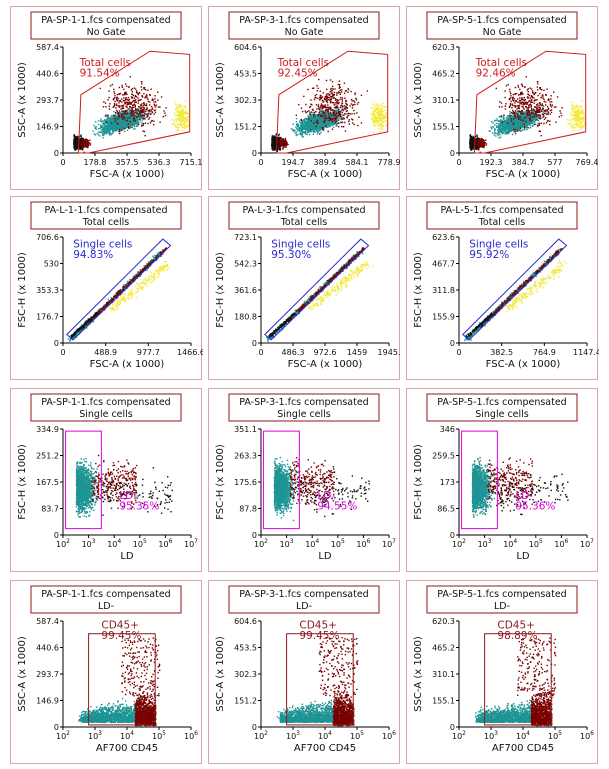 This screenshot has width=609, height=769. Describe the element at coordinates (22, 100) in the screenshot. I see `y-axis-label: SSC-A (x 1000)` at that location.